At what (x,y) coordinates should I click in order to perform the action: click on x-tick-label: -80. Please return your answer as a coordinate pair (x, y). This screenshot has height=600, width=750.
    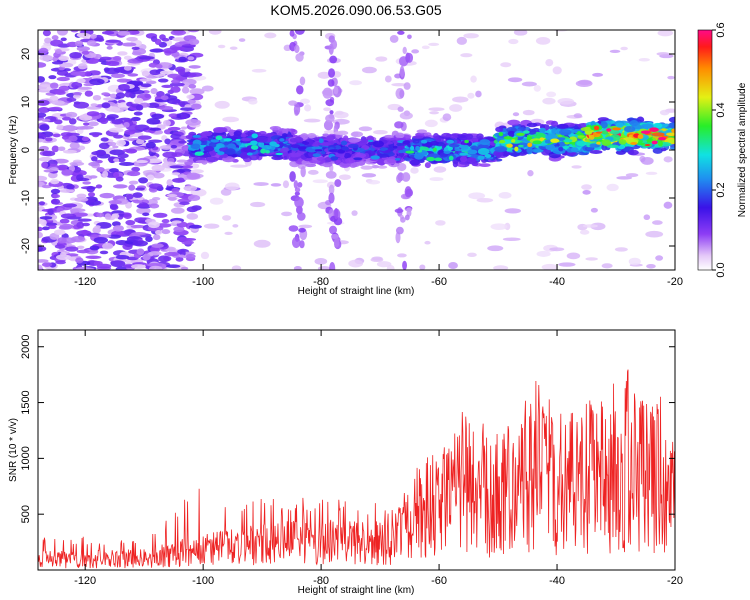
    Looking at the image, I should click on (321, 581).